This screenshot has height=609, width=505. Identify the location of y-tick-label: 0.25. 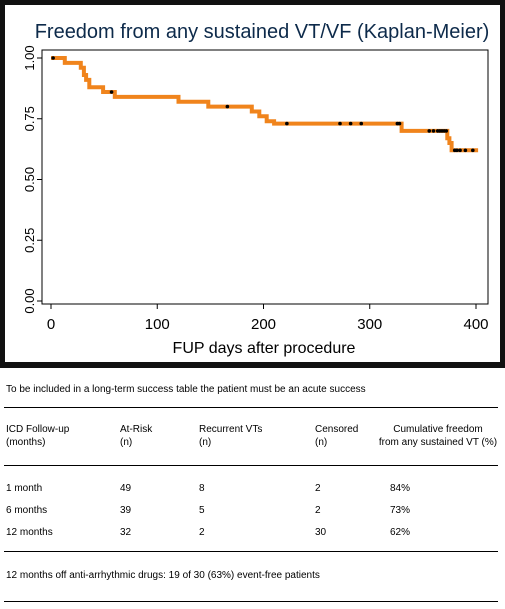
(29, 240).